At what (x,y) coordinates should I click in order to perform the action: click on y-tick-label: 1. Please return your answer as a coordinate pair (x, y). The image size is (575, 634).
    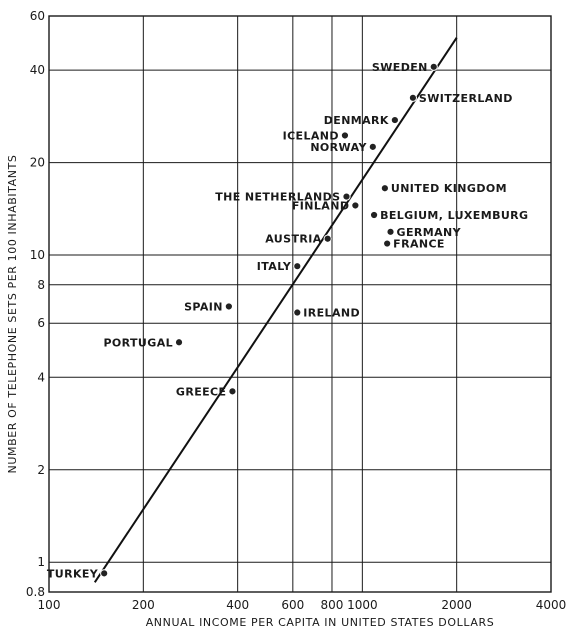
    Looking at the image, I should click on (41, 562).